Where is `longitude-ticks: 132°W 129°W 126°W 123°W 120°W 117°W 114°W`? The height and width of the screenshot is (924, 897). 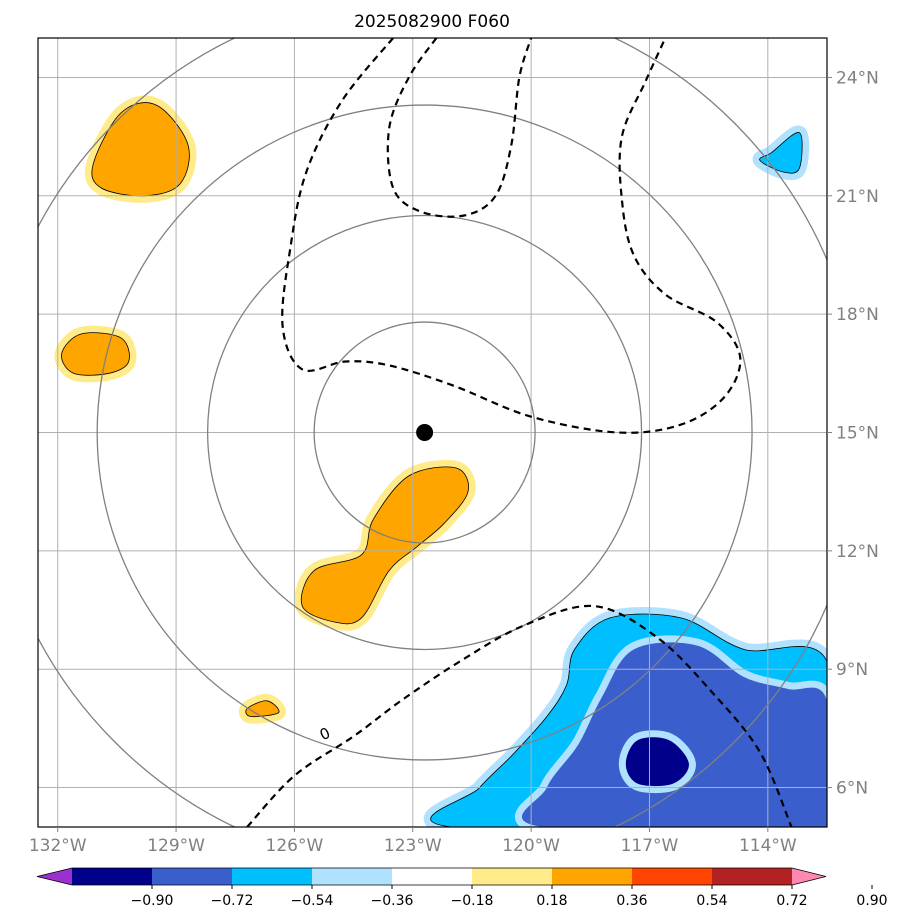
longitude-ticks: 132°W 129°W 126°W 123°W 120°W 117°W 114°W is located at coordinates (413, 841).